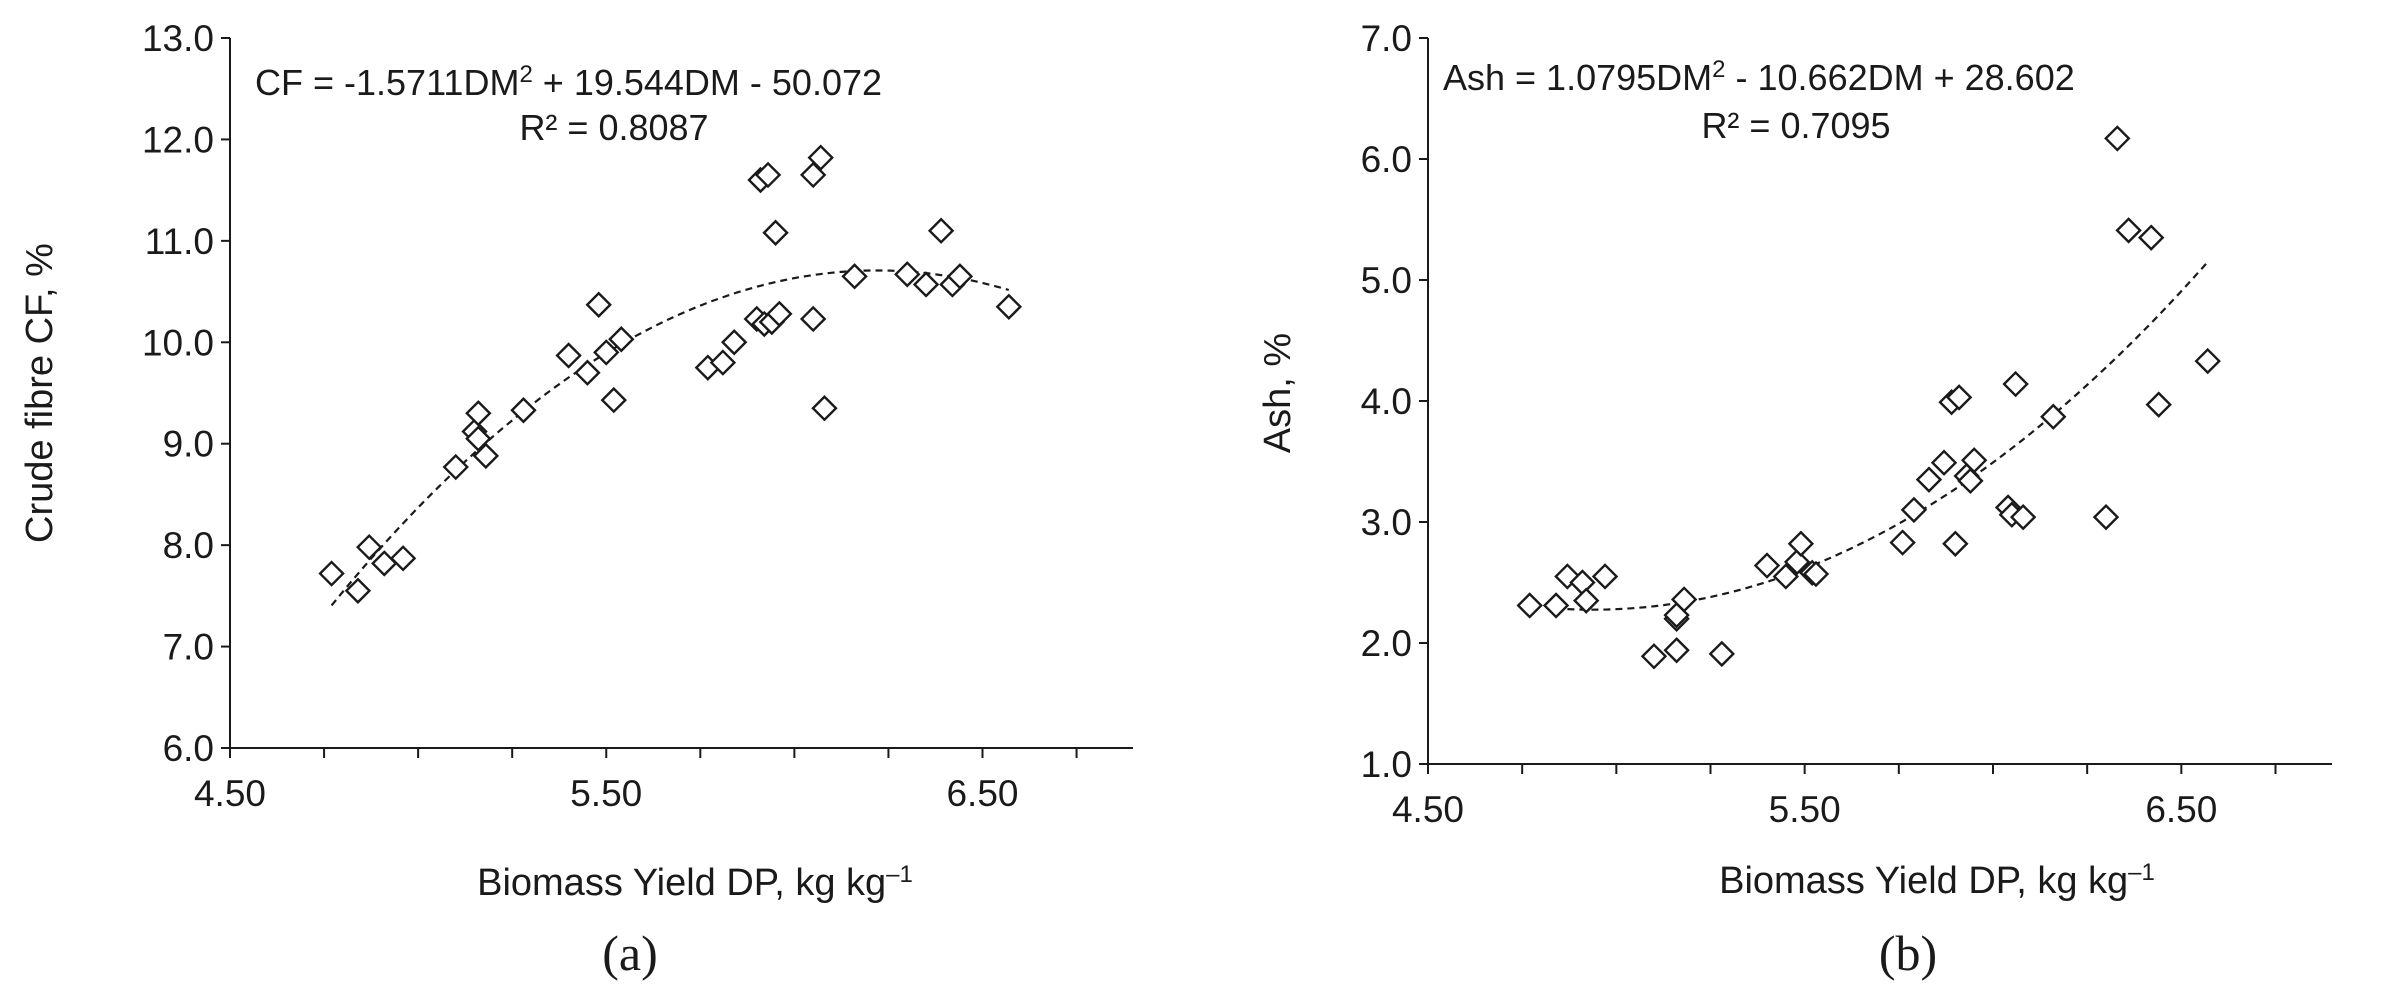  Describe the element at coordinates (178, 139) in the screenshot. I see `y-tick-label: 12.0` at that location.